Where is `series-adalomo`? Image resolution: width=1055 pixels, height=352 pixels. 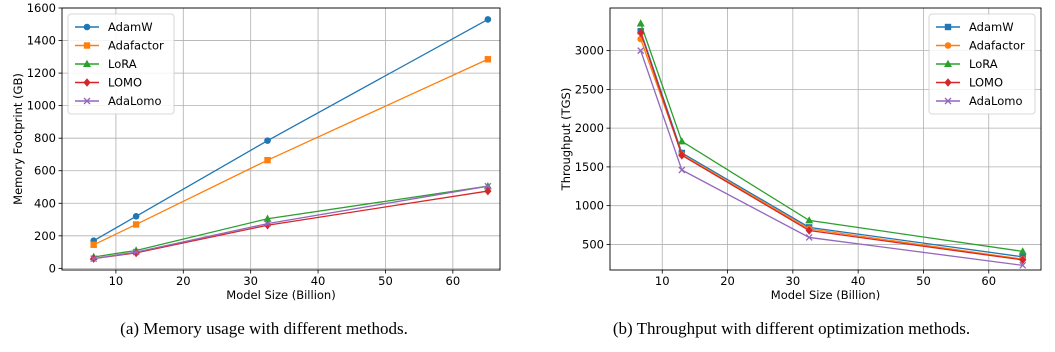
series-adalomo is located at coordinates (291, 222).